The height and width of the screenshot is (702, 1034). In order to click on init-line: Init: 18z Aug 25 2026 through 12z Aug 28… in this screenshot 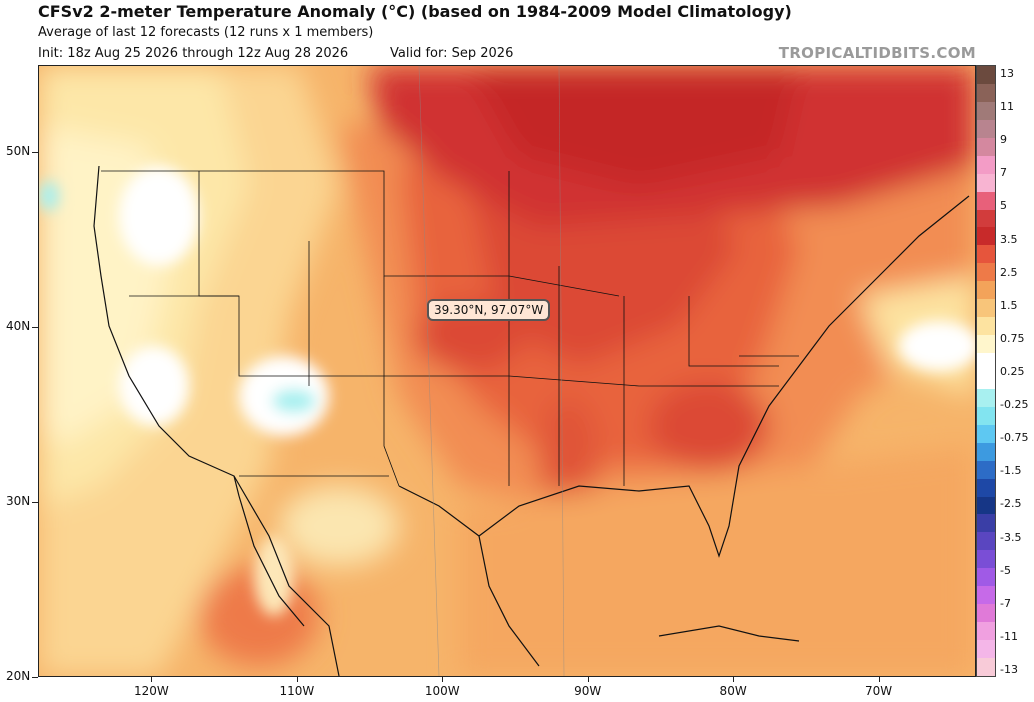, I will do `click(275, 53)`.